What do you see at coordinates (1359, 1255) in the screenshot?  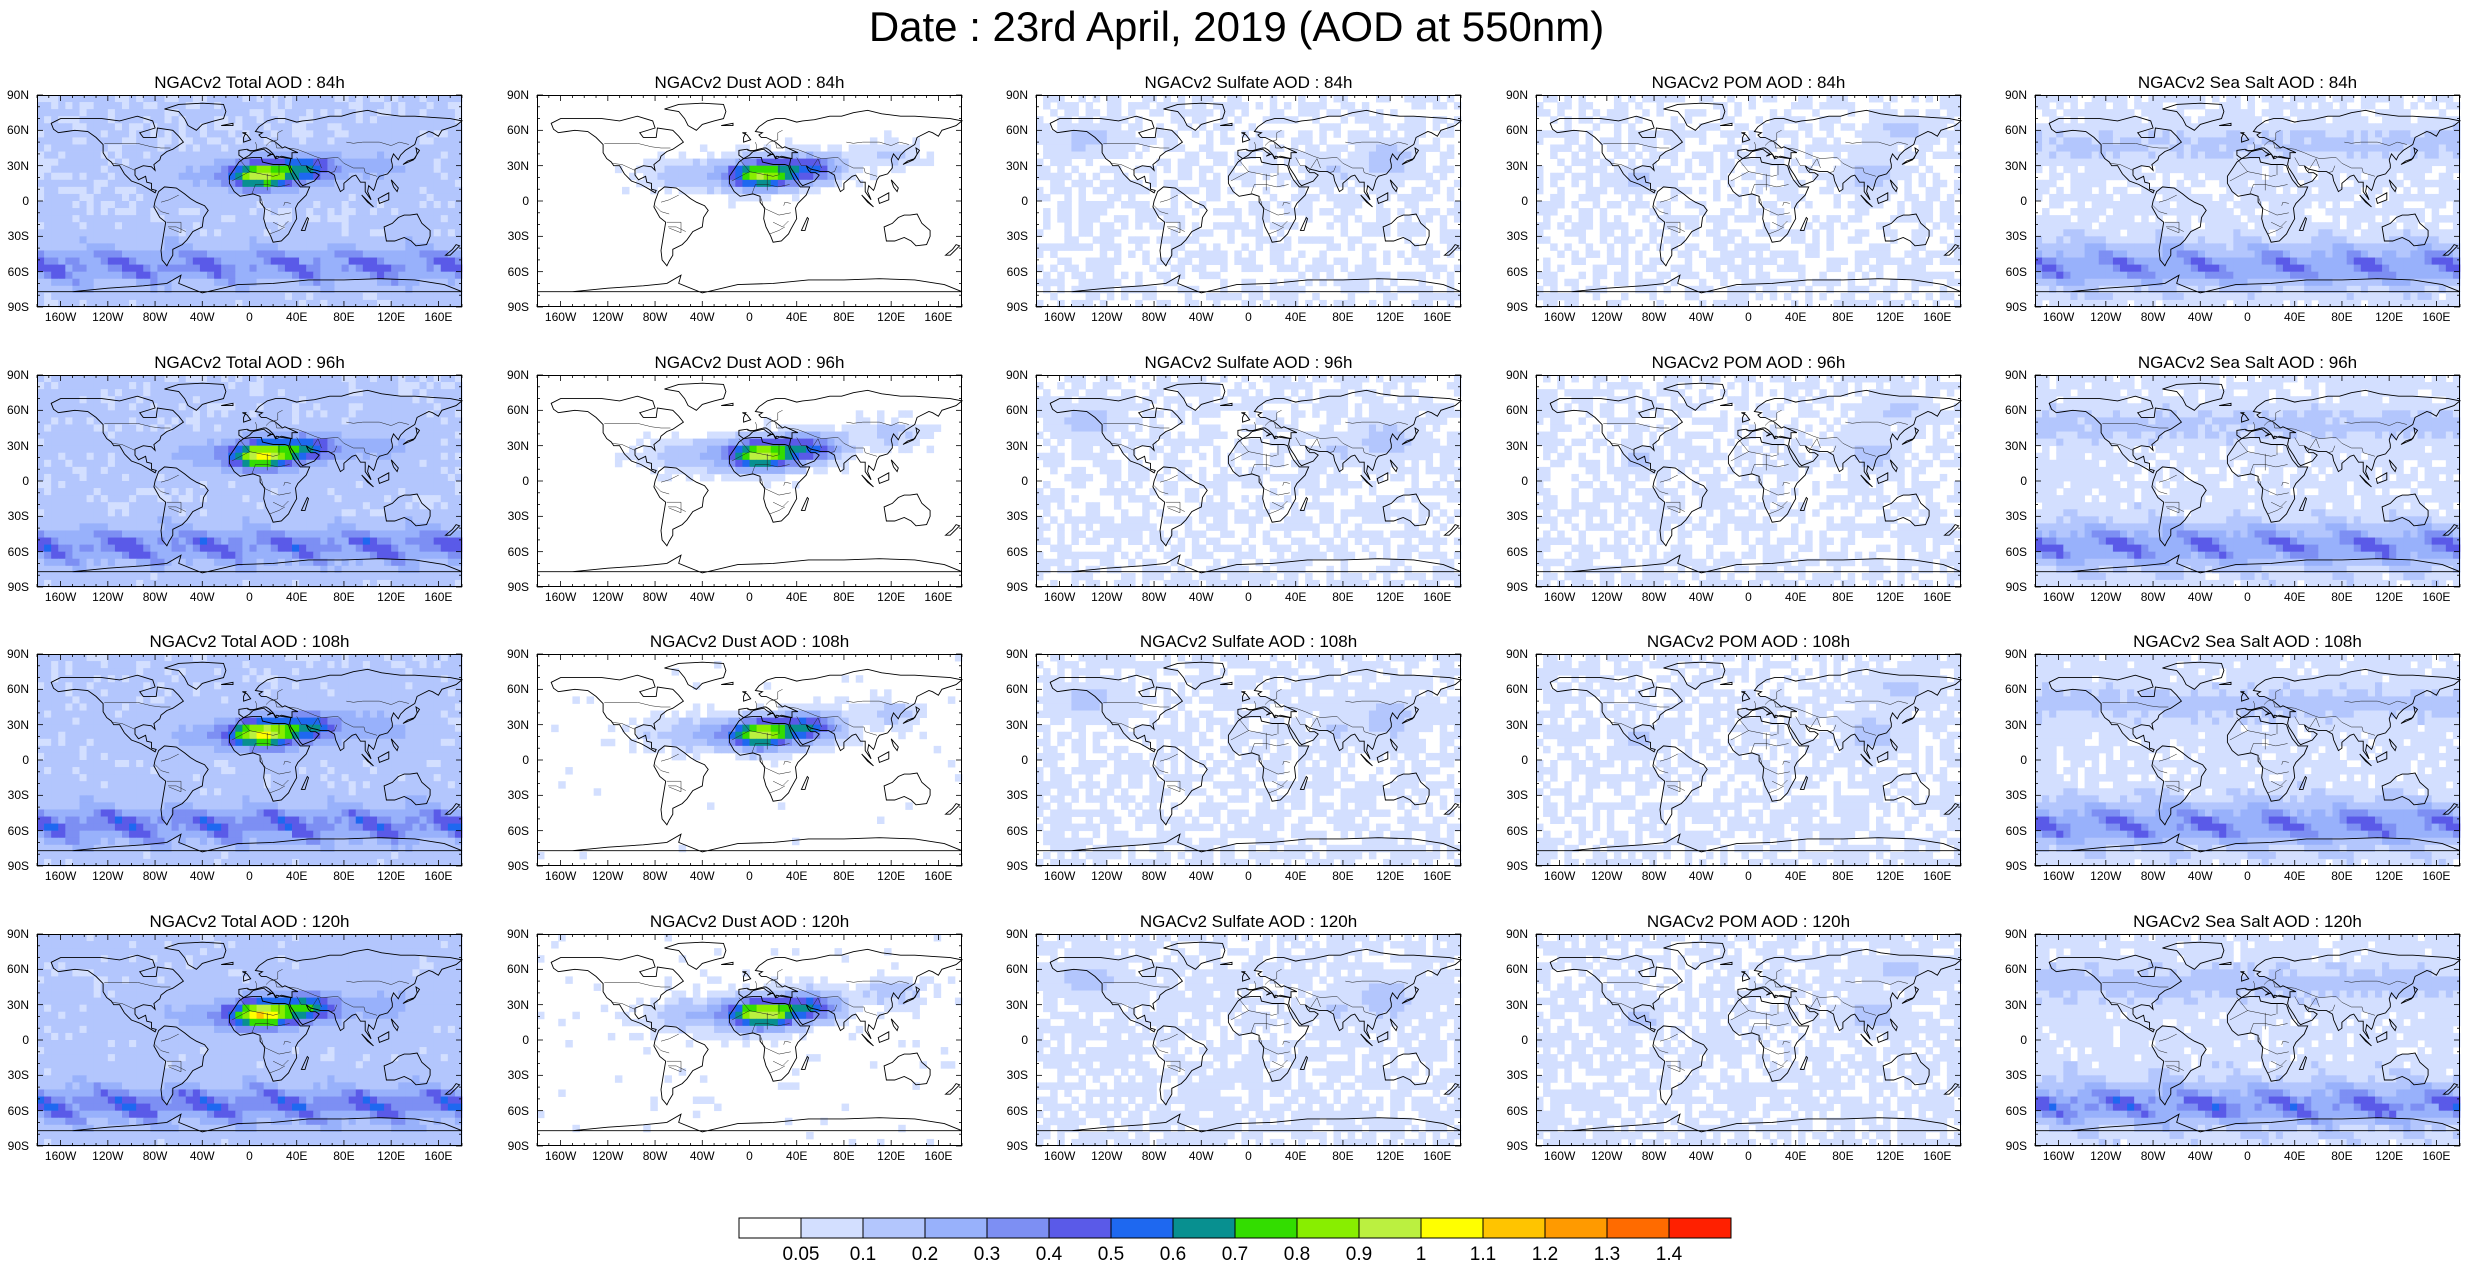 I see `colorbar-label: 0.9` at bounding box center [1359, 1255].